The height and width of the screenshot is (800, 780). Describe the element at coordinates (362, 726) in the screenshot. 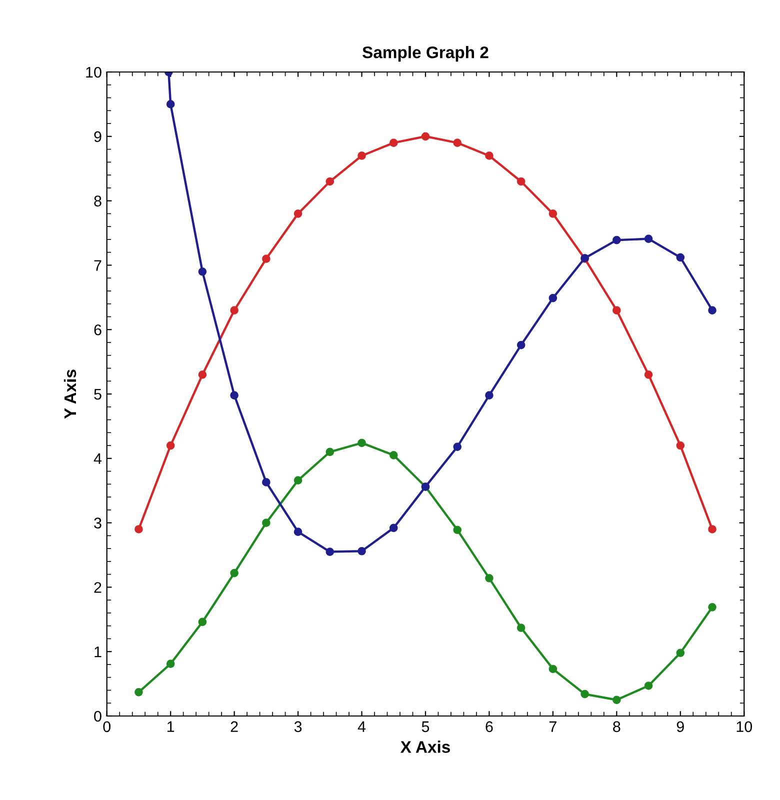

I see `x-tick-label: 4` at that location.